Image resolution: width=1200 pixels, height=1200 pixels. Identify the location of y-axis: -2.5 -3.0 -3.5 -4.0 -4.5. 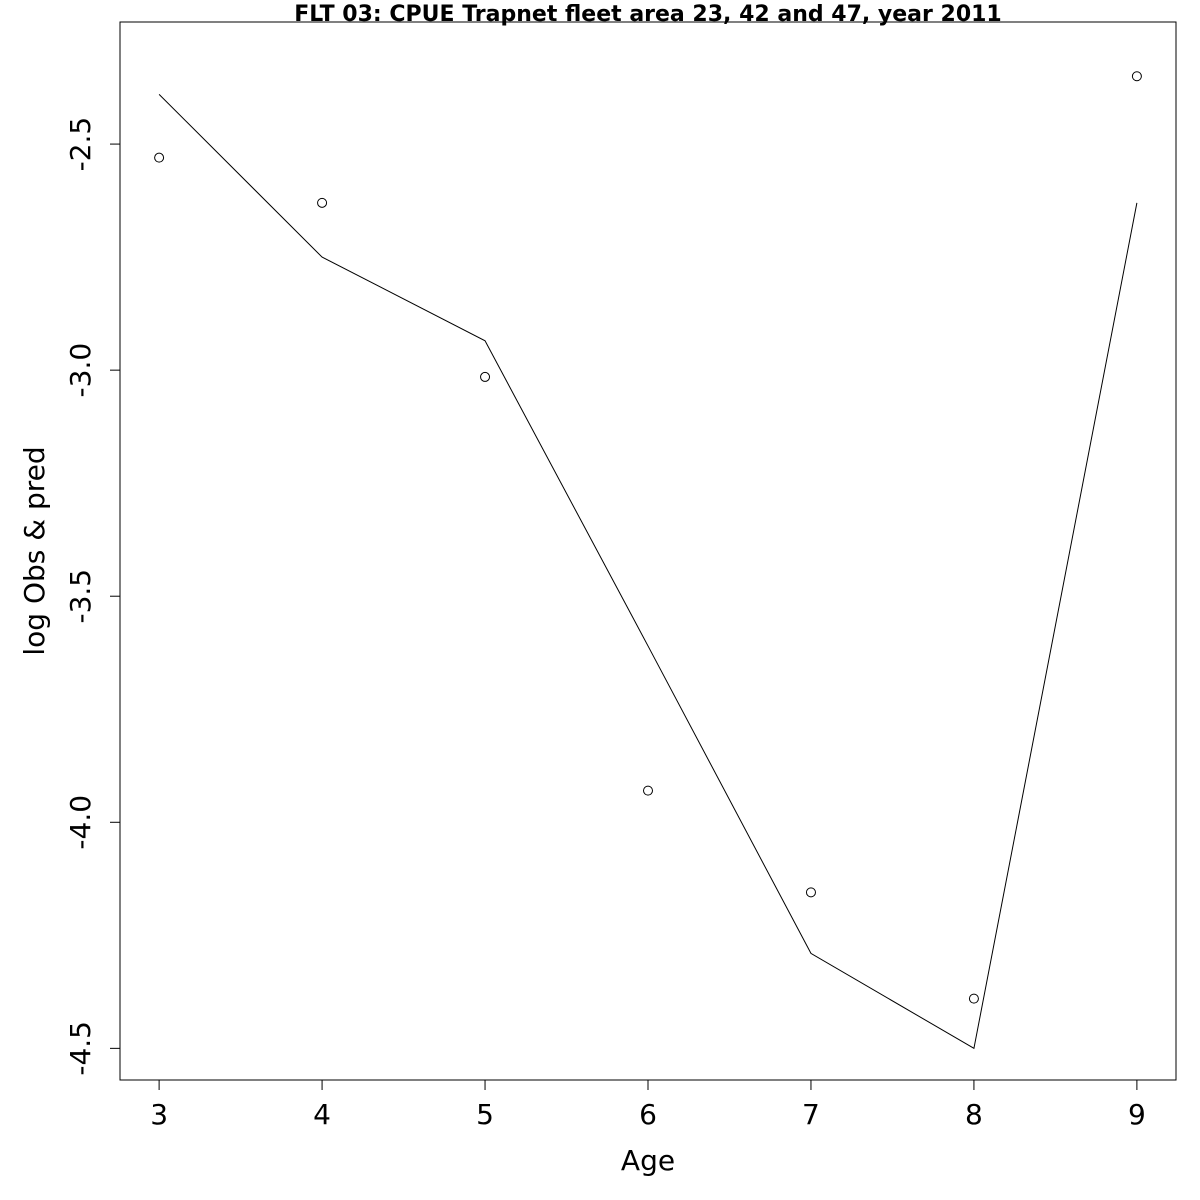
(92, 596).